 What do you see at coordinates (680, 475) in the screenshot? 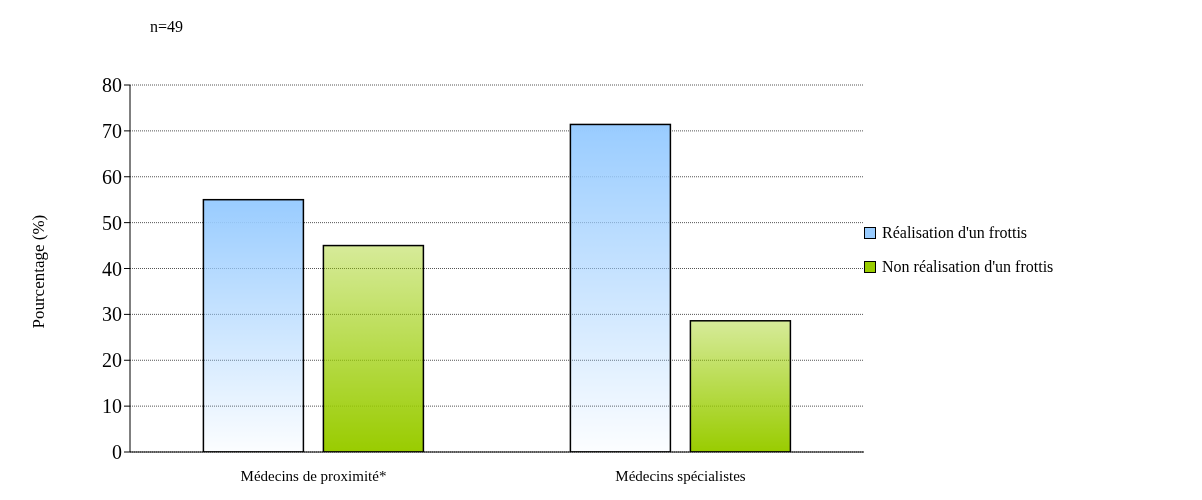
I see `x-tick-label: Médecins spécialistes` at bounding box center [680, 475].